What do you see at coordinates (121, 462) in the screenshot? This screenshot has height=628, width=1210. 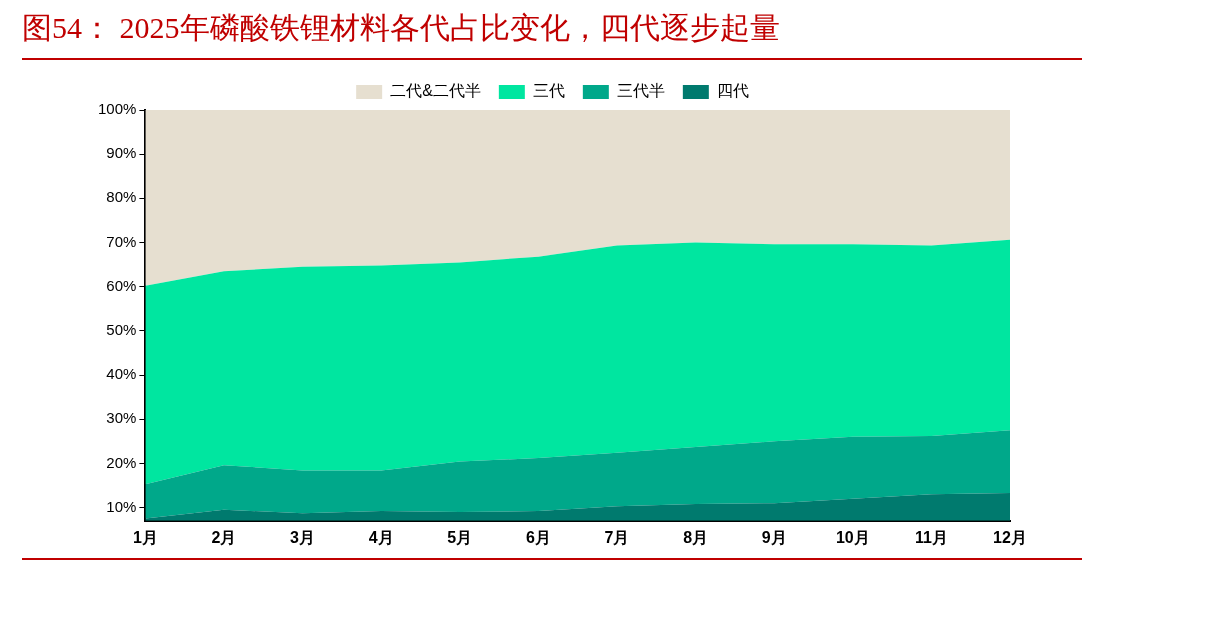 I see `y-tick-label: 20%` at bounding box center [121, 462].